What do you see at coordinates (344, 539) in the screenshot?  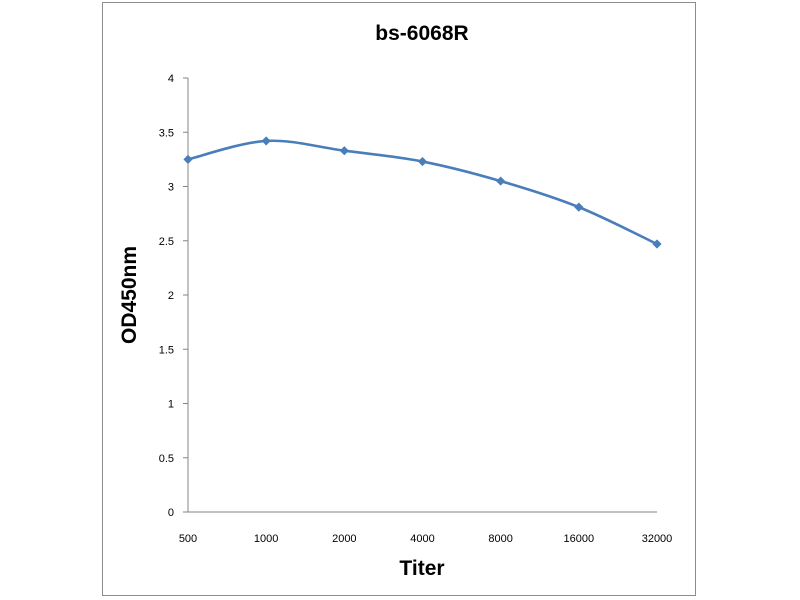 I see `x-tick-label: 2000` at bounding box center [344, 539].